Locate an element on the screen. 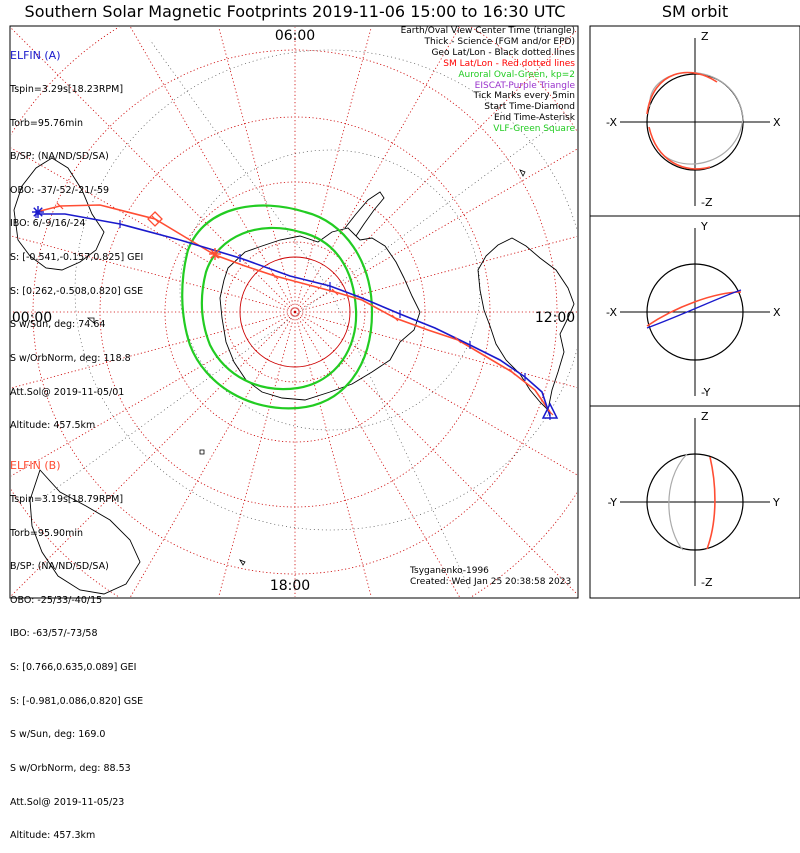 Image resolution: width=800 pixels, height=853 pixels. elfin-a-line: S: [0.262,-0.508,0.820] GSE is located at coordinates (77, 291).